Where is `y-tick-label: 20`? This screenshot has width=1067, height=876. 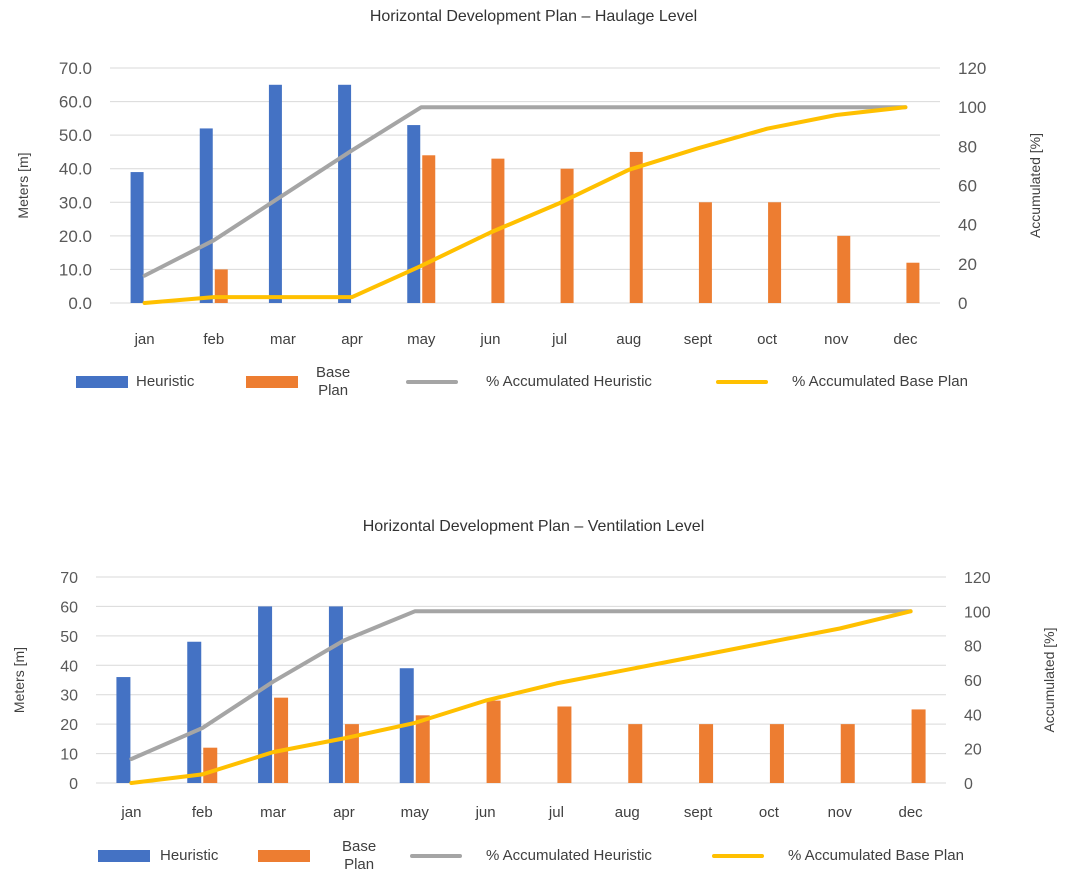
y-tick-label: 20 is located at coordinates (69, 725).